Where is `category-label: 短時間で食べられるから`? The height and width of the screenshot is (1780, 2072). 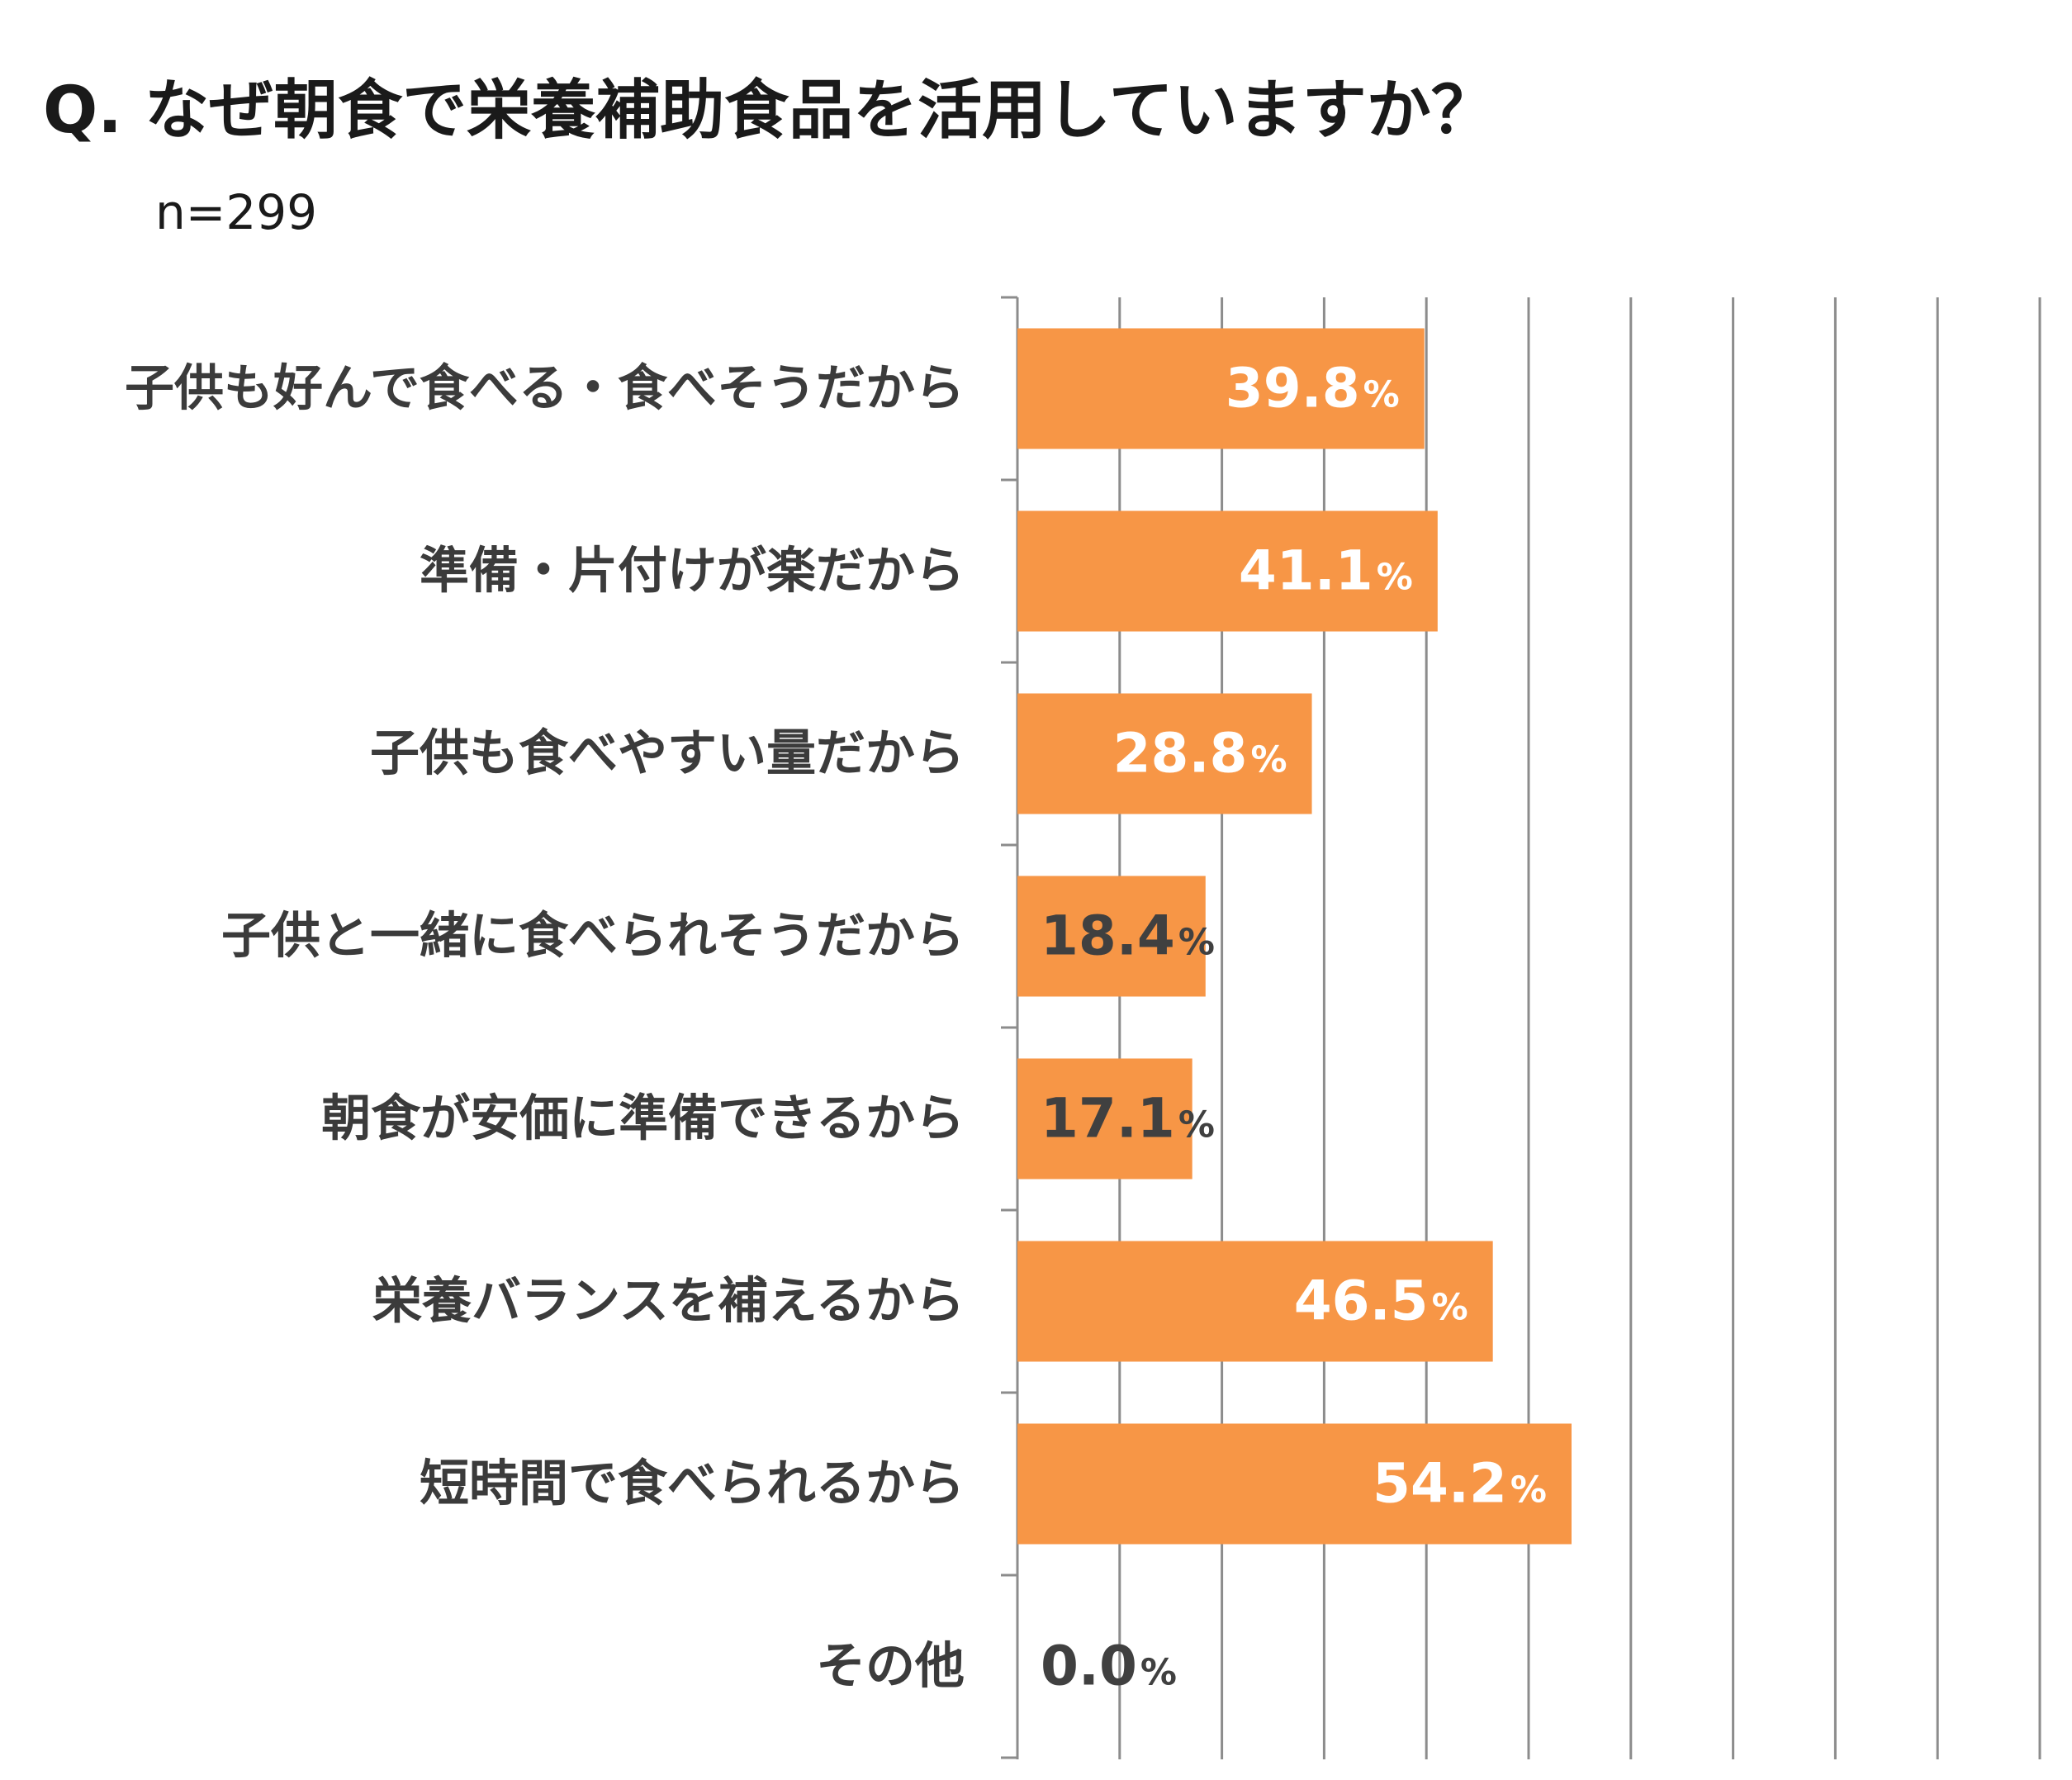
category-label: 短時間で食べられるから is located at coordinates (692, 1484).